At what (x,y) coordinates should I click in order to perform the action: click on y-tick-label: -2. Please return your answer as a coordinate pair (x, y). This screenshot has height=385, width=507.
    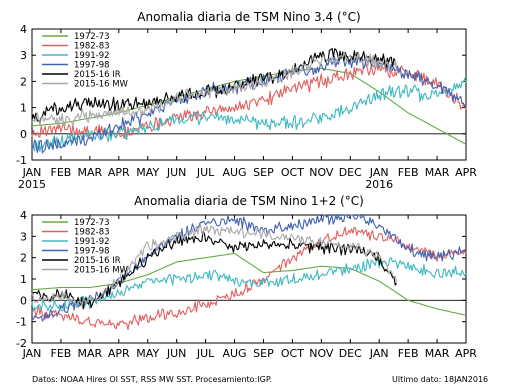
    Looking at the image, I should click on (21, 343).